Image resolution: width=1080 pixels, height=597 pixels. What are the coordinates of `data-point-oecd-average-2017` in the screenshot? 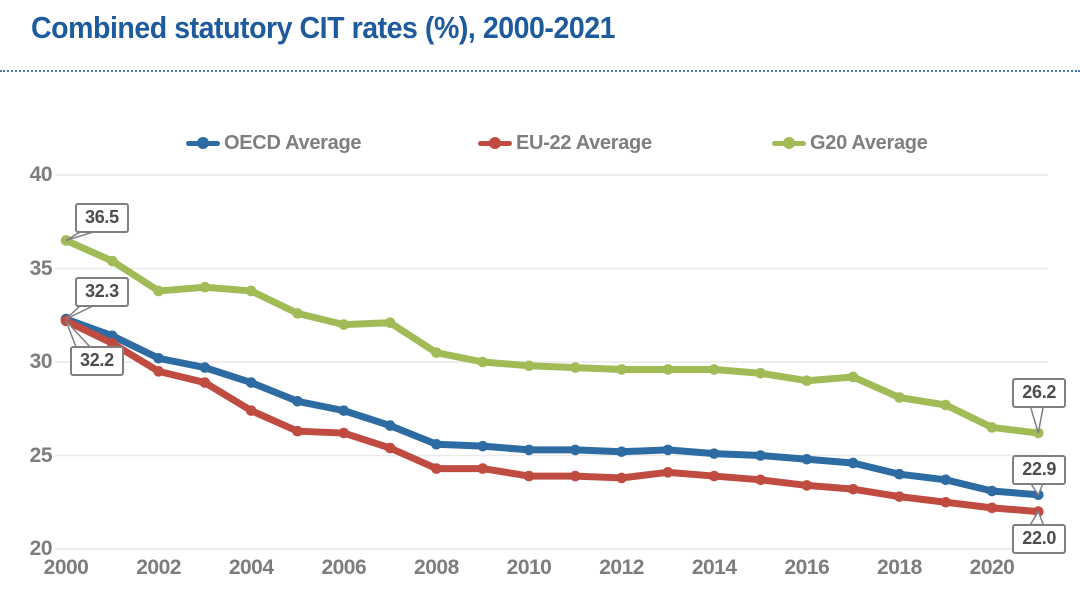 It's located at (853, 463).